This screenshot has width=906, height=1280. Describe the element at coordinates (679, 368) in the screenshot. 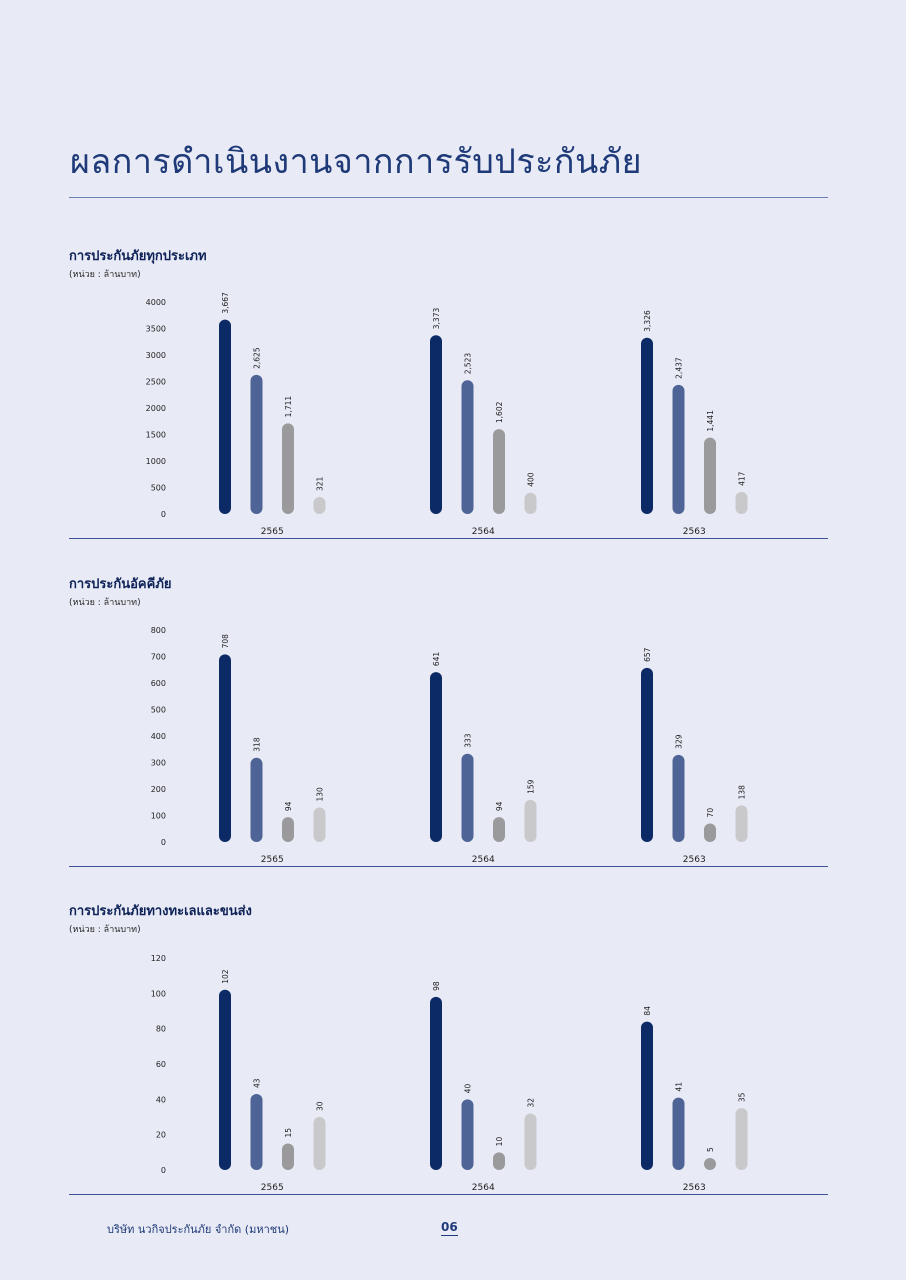

I see `bar-value-label: 2,437` at that location.